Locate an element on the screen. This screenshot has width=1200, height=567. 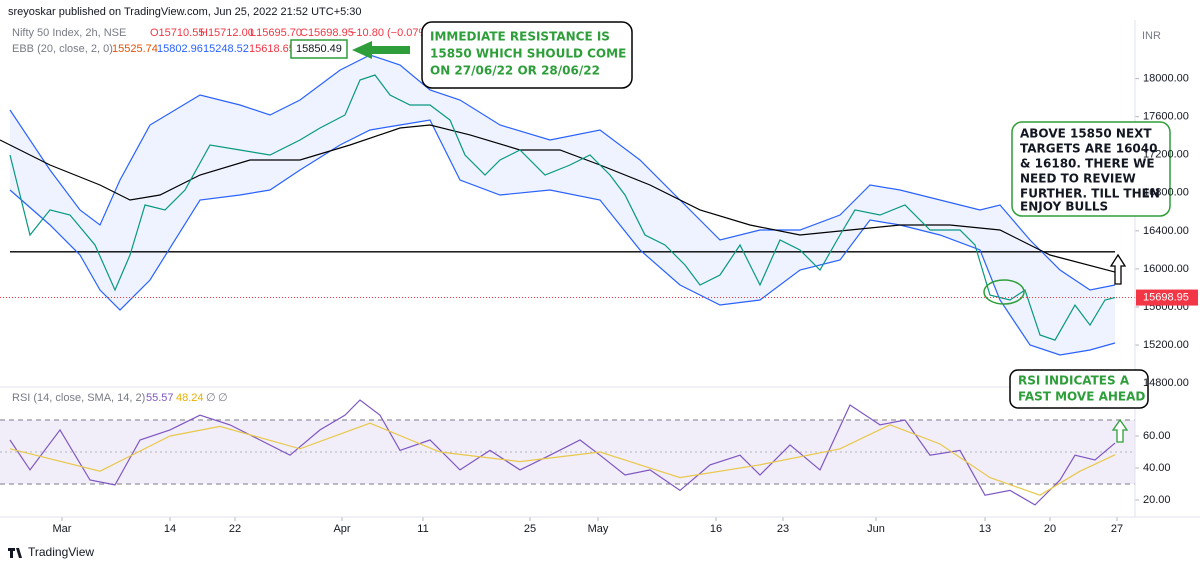
indicator-value: 15618.65 is located at coordinates (272, 49).